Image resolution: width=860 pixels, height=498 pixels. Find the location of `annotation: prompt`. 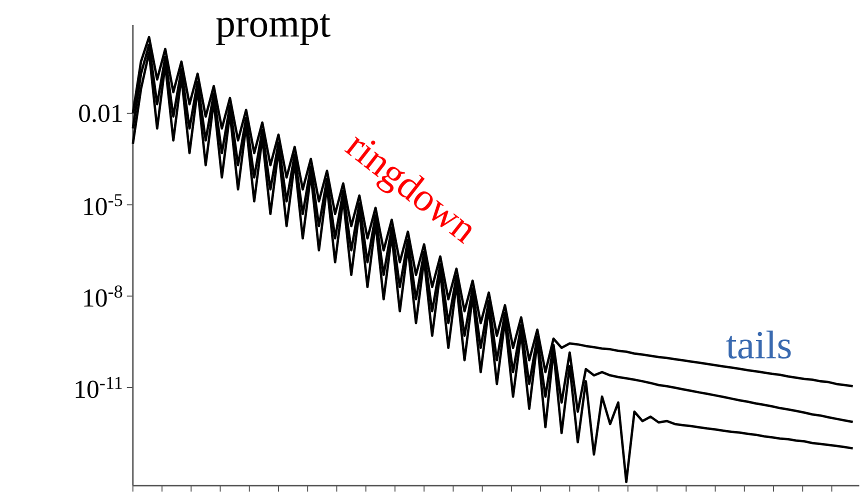

annotation: prompt is located at coordinates (273, 29).